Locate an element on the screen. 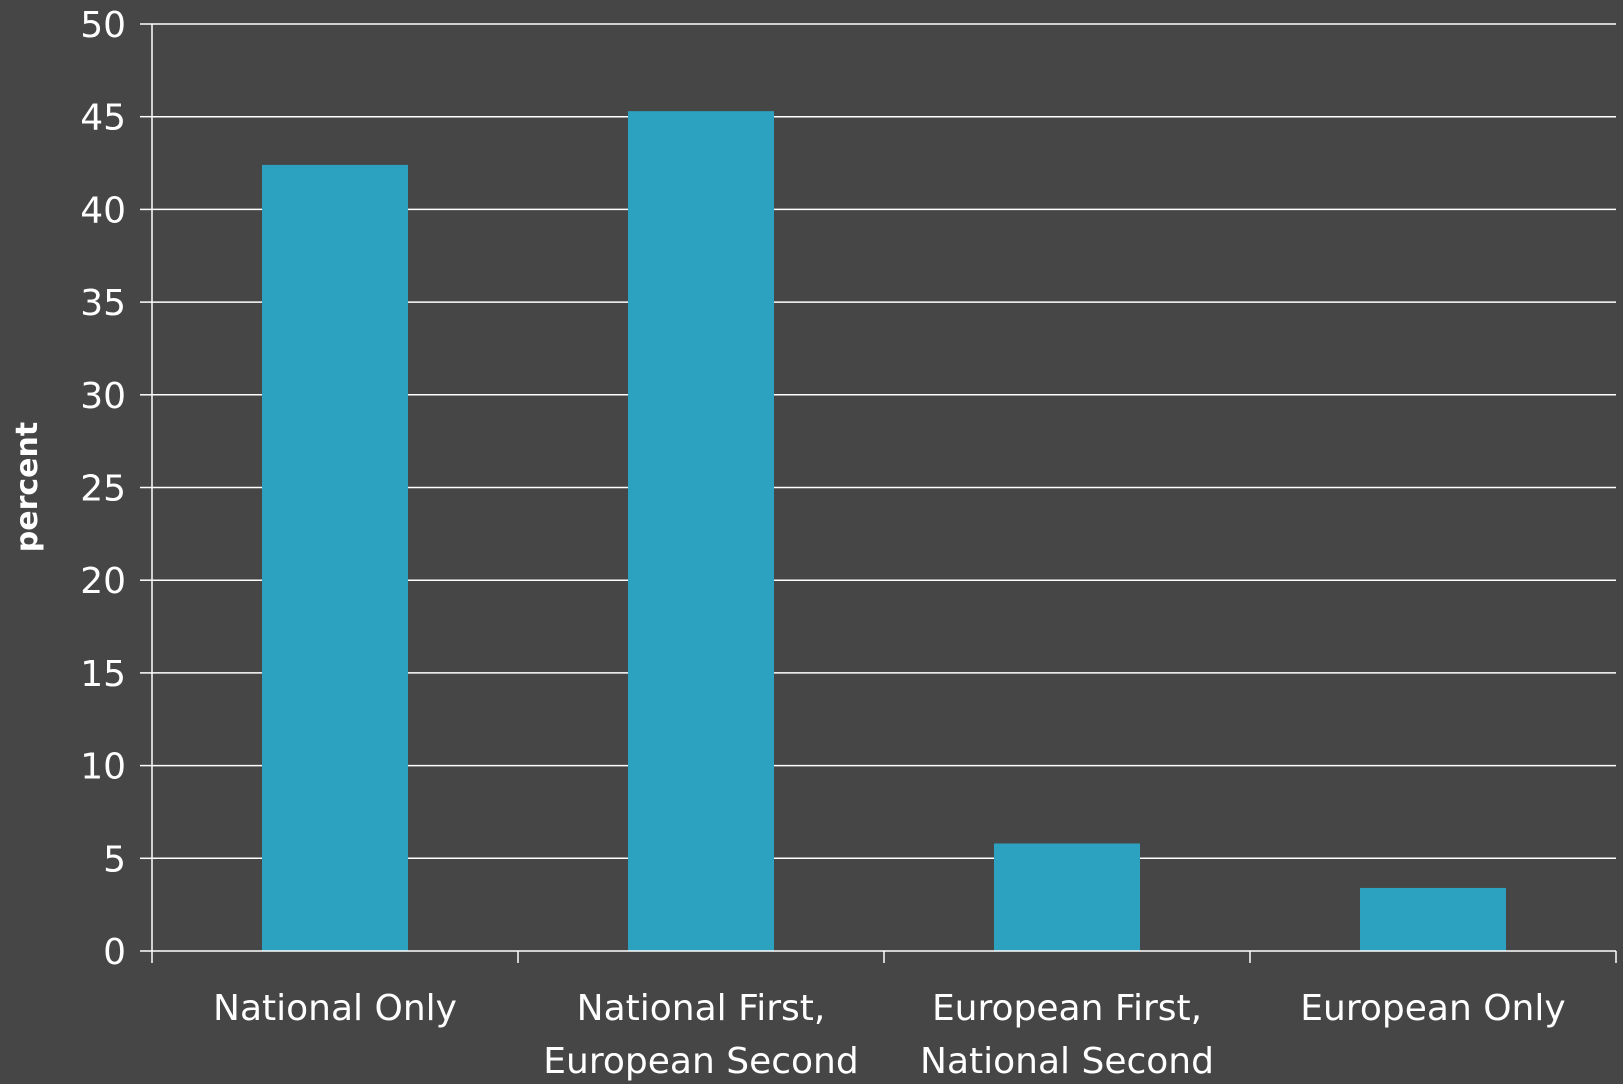 Image resolution: width=1623 pixels, height=1084 pixels. x-category-label: National Only is located at coordinates (335, 1008).